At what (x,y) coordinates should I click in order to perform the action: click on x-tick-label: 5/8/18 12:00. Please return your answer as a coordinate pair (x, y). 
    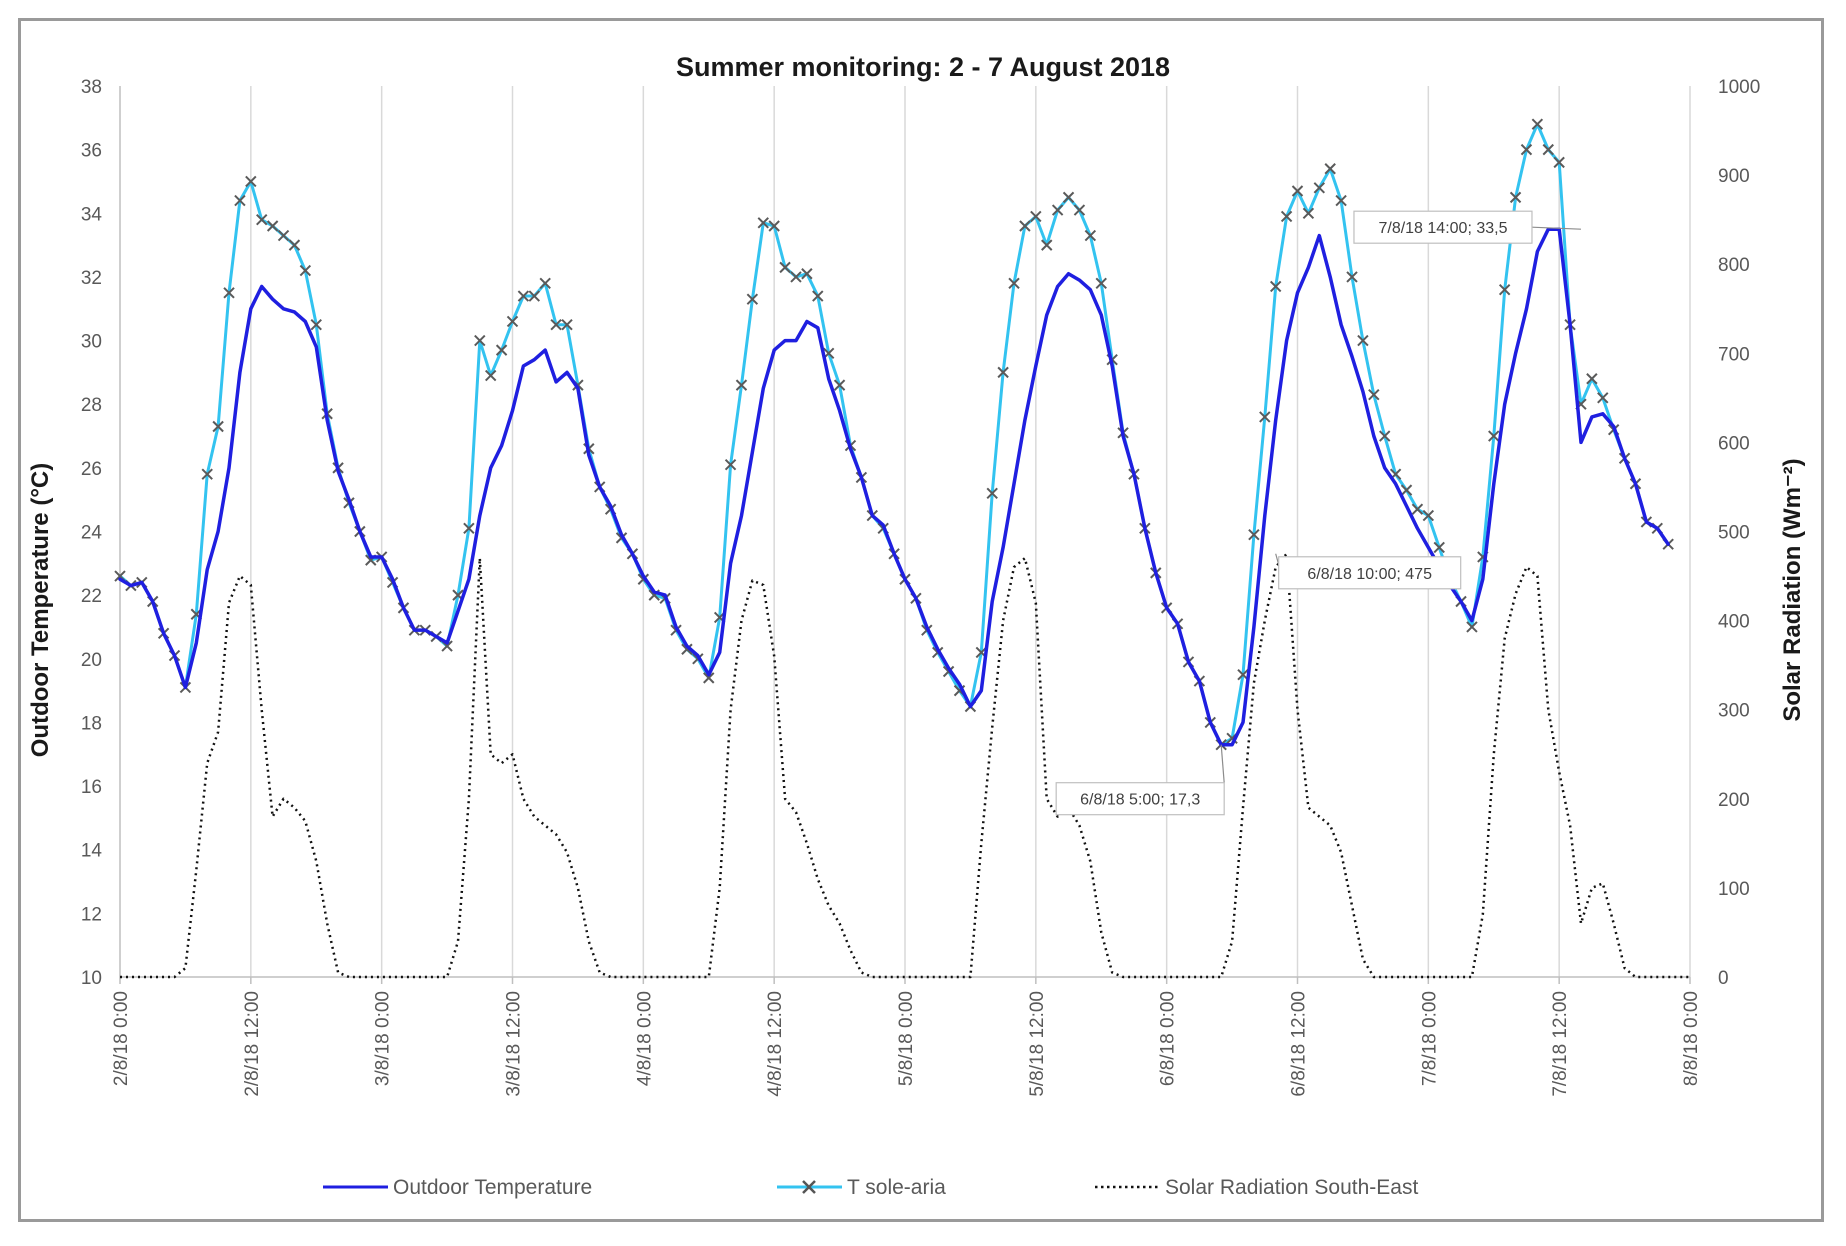
    Looking at the image, I should click on (1037, 1044).